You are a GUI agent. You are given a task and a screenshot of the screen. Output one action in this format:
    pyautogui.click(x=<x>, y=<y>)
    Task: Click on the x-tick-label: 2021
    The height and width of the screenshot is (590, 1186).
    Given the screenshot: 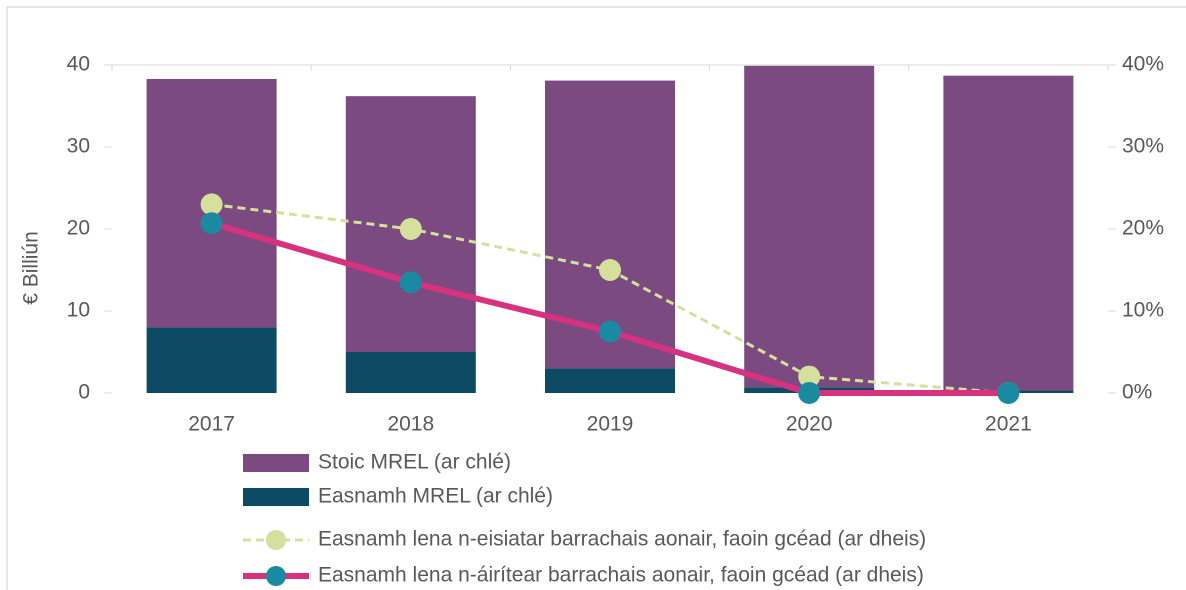 What is the action you would take?
    pyautogui.click(x=1008, y=424)
    